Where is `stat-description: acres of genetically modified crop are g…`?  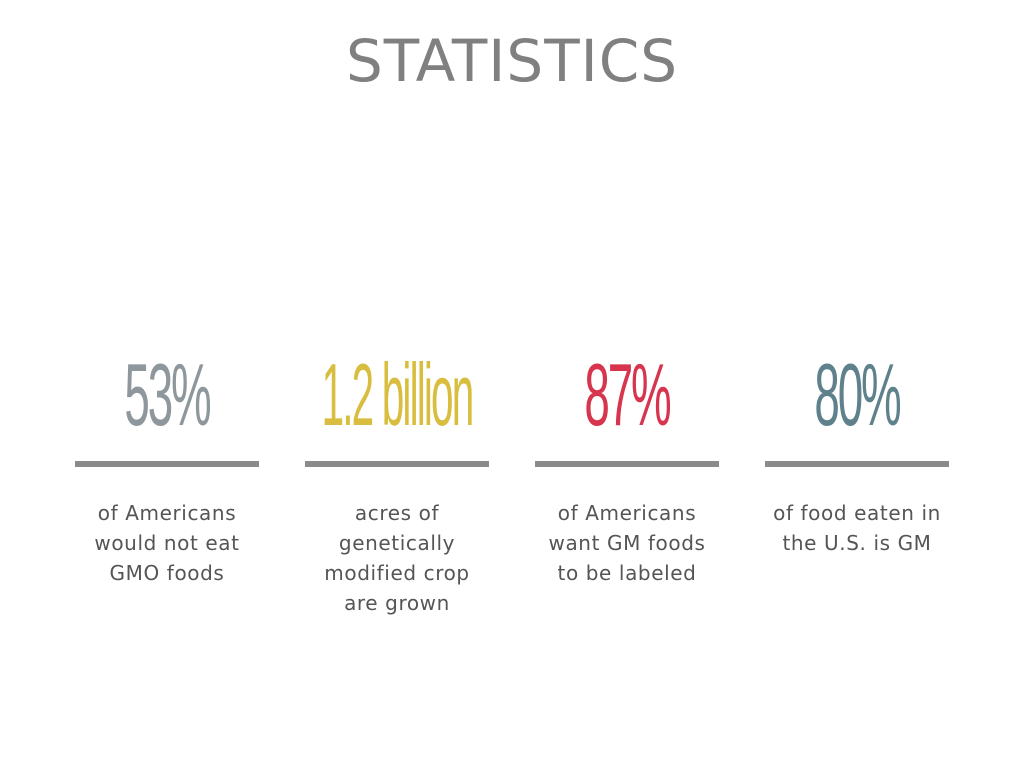
stat-description: acres of genetically modified crop are g… is located at coordinates (397, 558).